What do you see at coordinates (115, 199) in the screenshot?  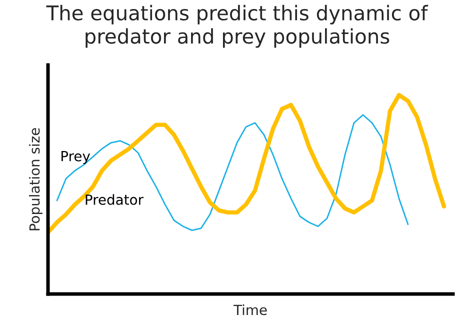 I see `series-label: Predator` at bounding box center [115, 199].